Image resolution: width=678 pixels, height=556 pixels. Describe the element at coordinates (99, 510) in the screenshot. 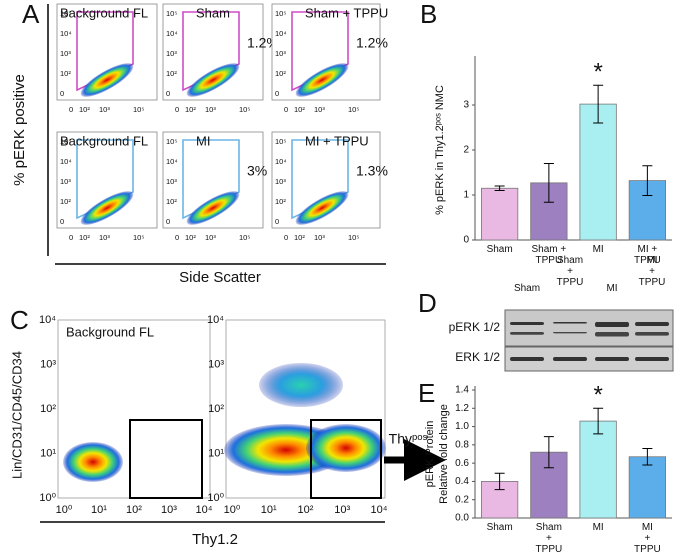

I see `x-tick-label: 10¹` at that location.